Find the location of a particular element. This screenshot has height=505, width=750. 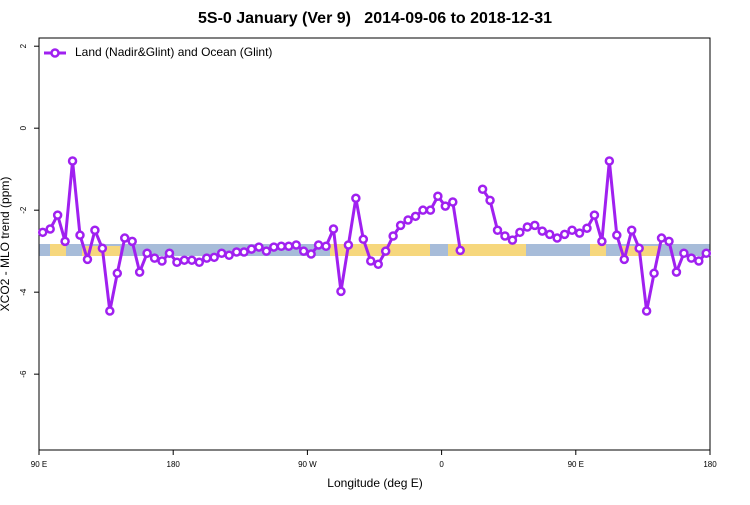

legend-label: Land (Nadir&Glint) and Ocean (Glint) is located at coordinates (173, 52).